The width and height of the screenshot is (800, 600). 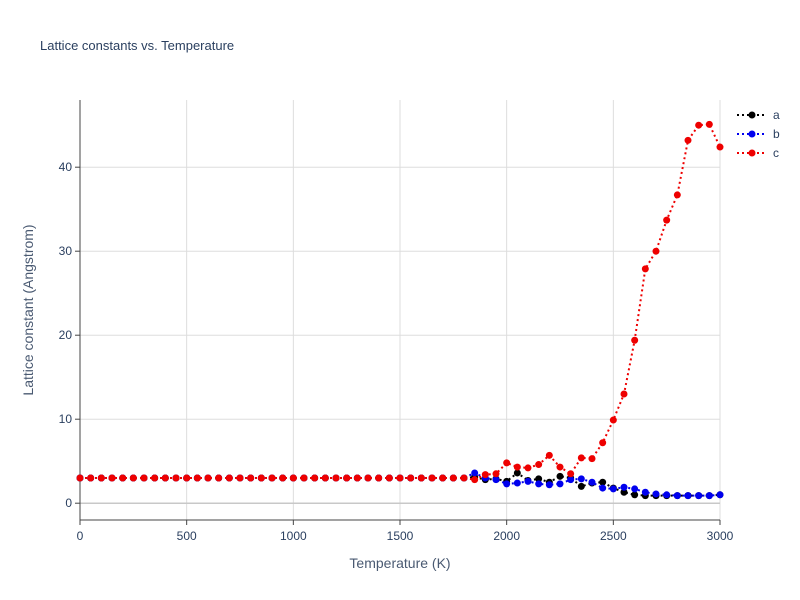 I want to click on x-tick-label: 0, so click(x=80, y=536).